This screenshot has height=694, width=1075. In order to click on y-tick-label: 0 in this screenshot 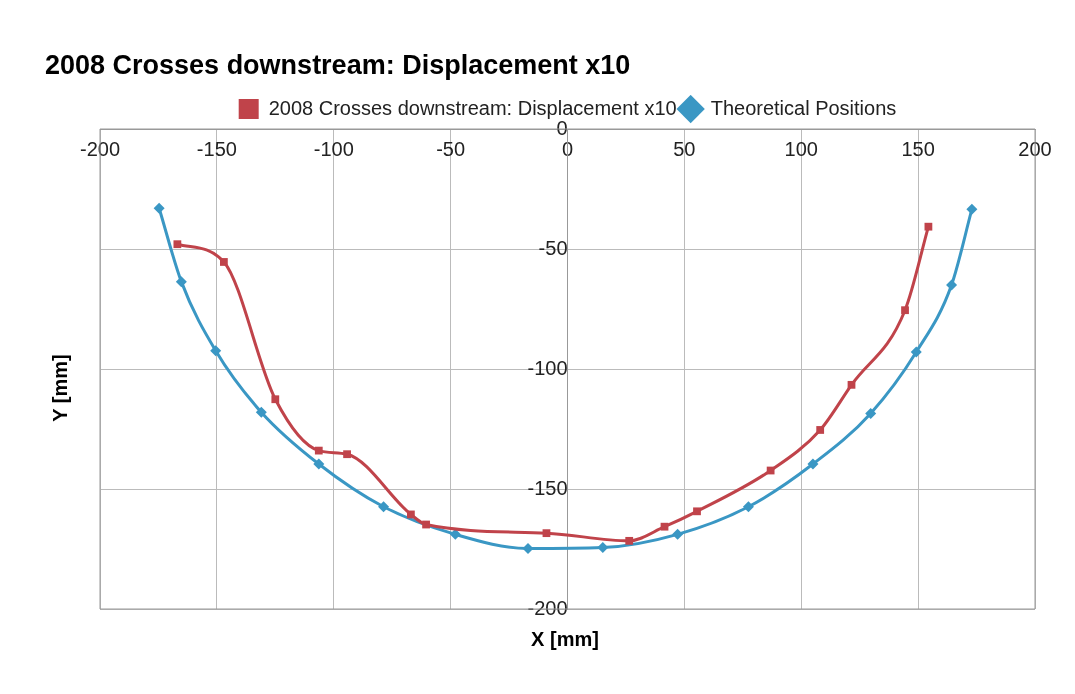, I will do `click(562, 127)`.